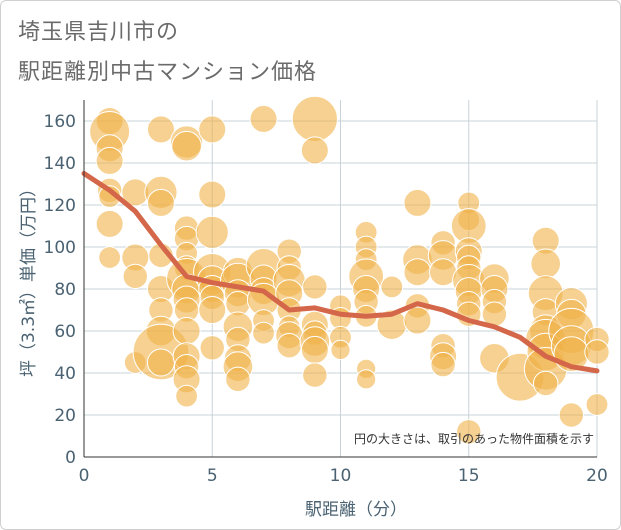 Image resolution: width=621 pixels, height=530 pixels. What do you see at coordinates (60, 122) in the screenshot?
I see `y-tick-label: 160` at bounding box center [60, 122].